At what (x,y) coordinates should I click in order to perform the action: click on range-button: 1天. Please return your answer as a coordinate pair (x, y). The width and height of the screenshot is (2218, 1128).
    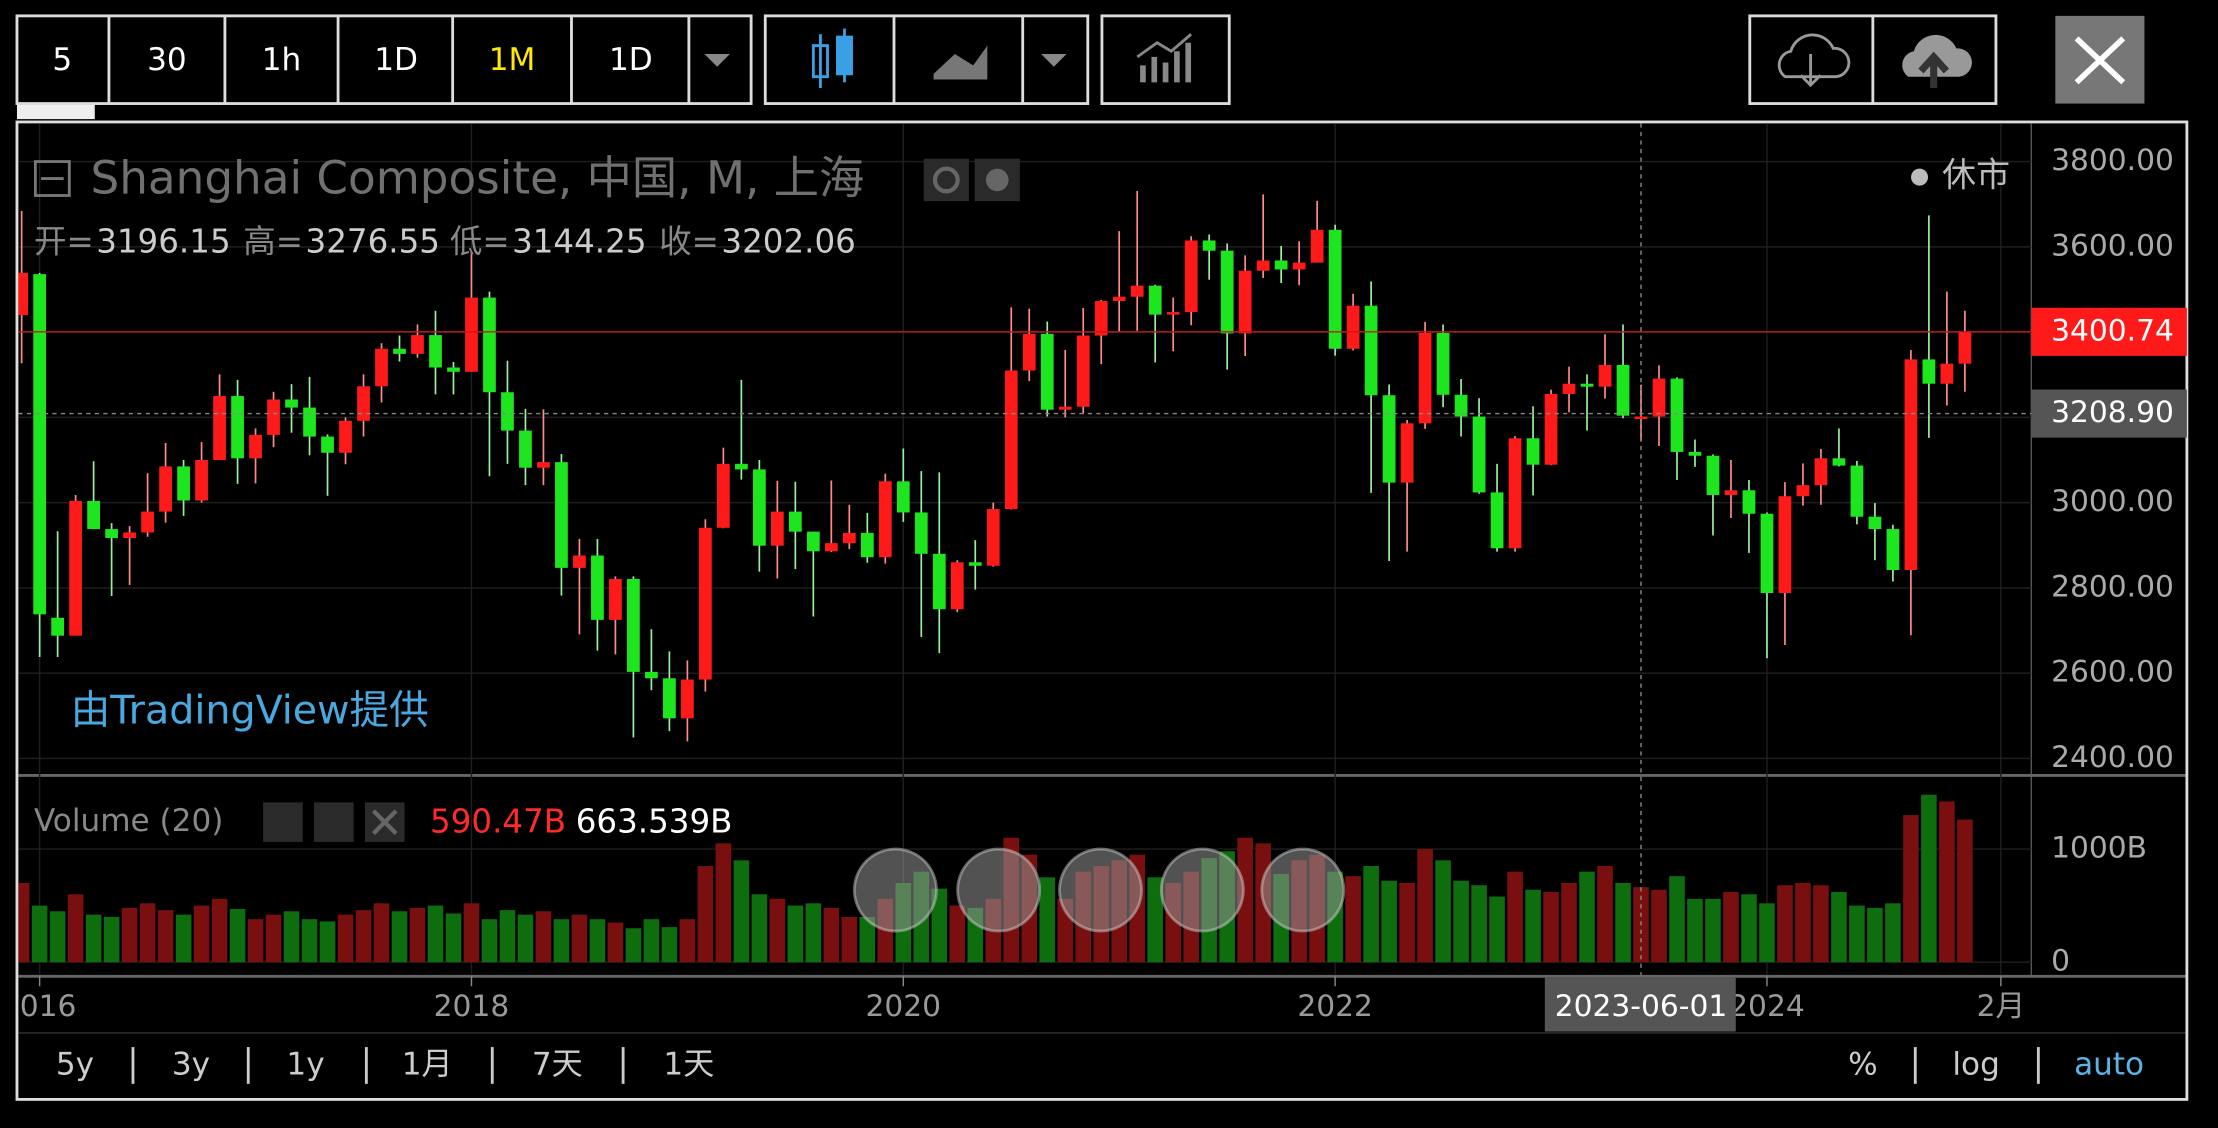
    Looking at the image, I should click on (688, 1064).